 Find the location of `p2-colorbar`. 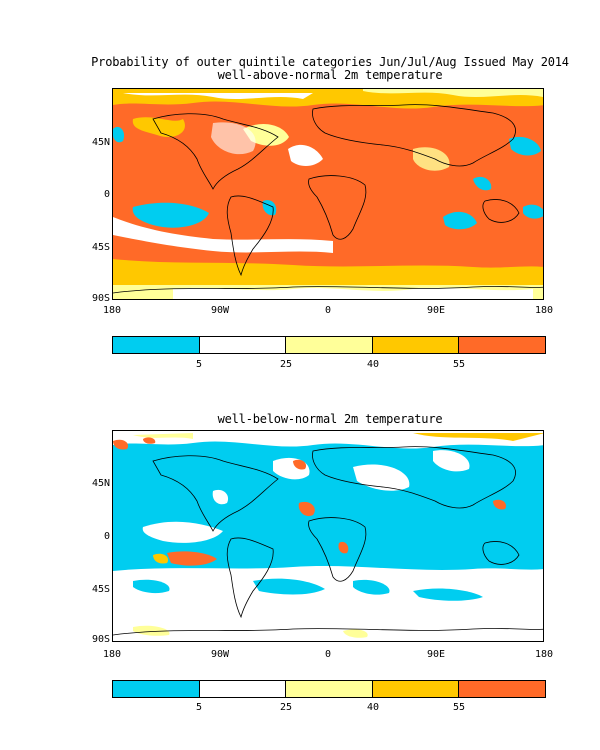

p2-colorbar is located at coordinates (329, 689).